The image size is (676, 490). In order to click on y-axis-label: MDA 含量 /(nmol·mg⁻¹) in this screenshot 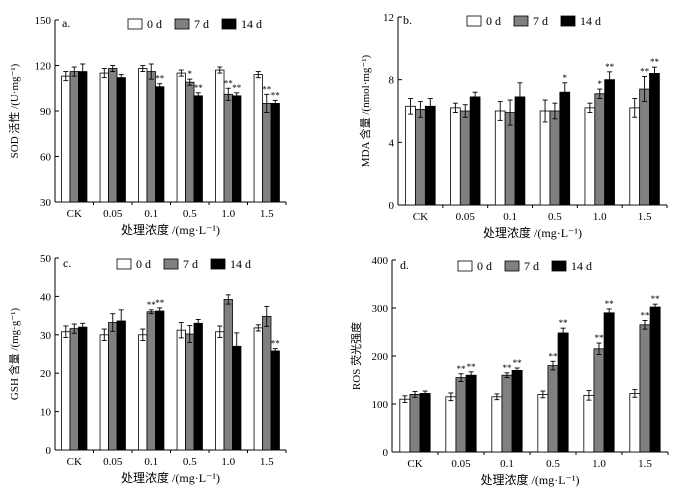, I will do `click(365, 110)`.